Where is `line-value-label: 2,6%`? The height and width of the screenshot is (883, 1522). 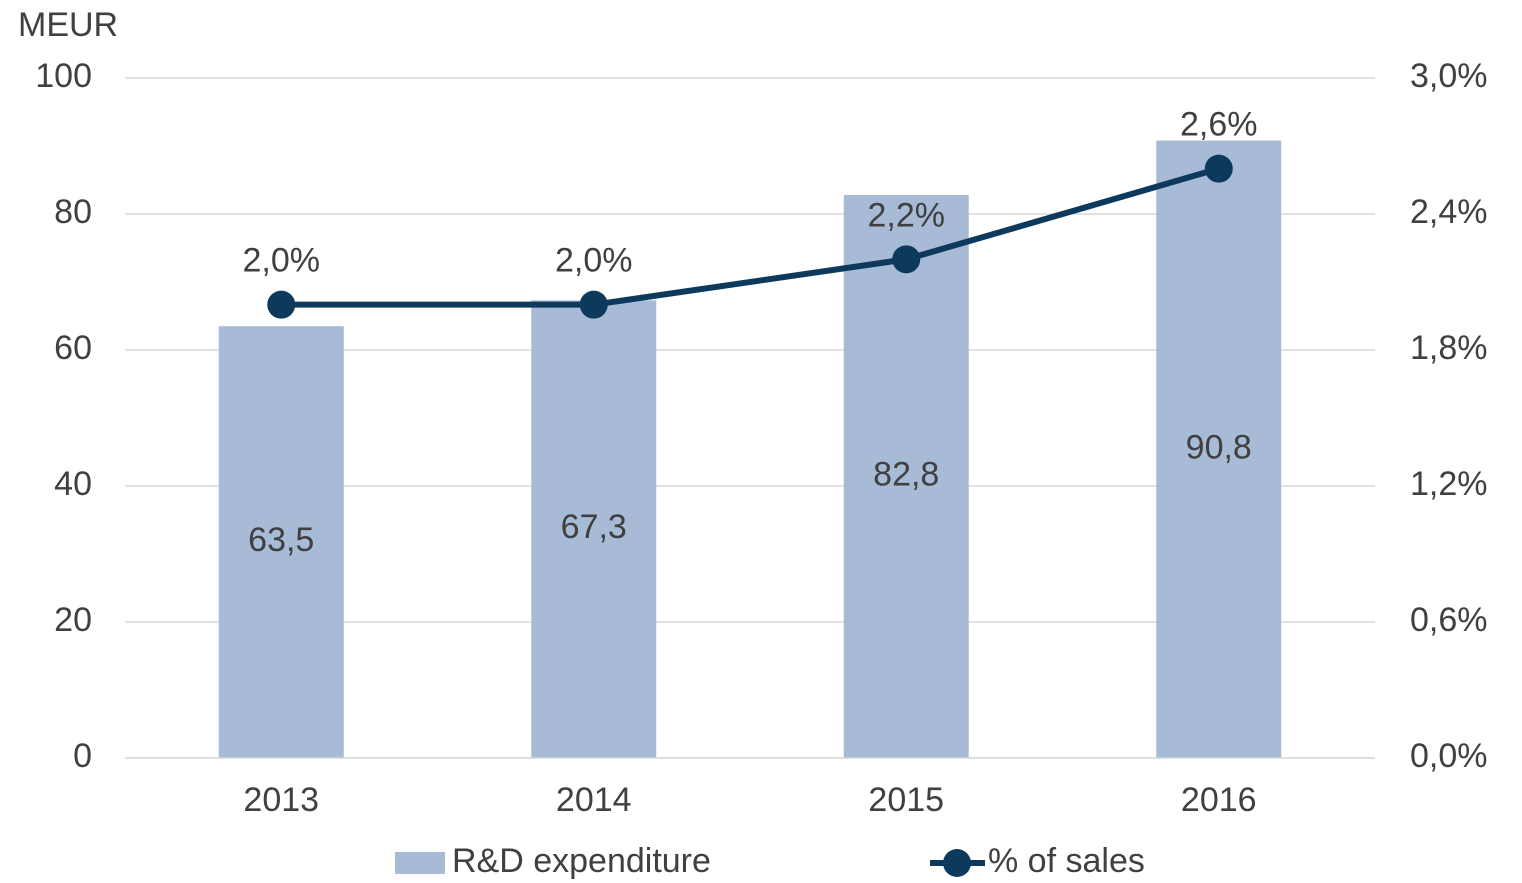
line-value-label: 2,6% is located at coordinates (1219, 125).